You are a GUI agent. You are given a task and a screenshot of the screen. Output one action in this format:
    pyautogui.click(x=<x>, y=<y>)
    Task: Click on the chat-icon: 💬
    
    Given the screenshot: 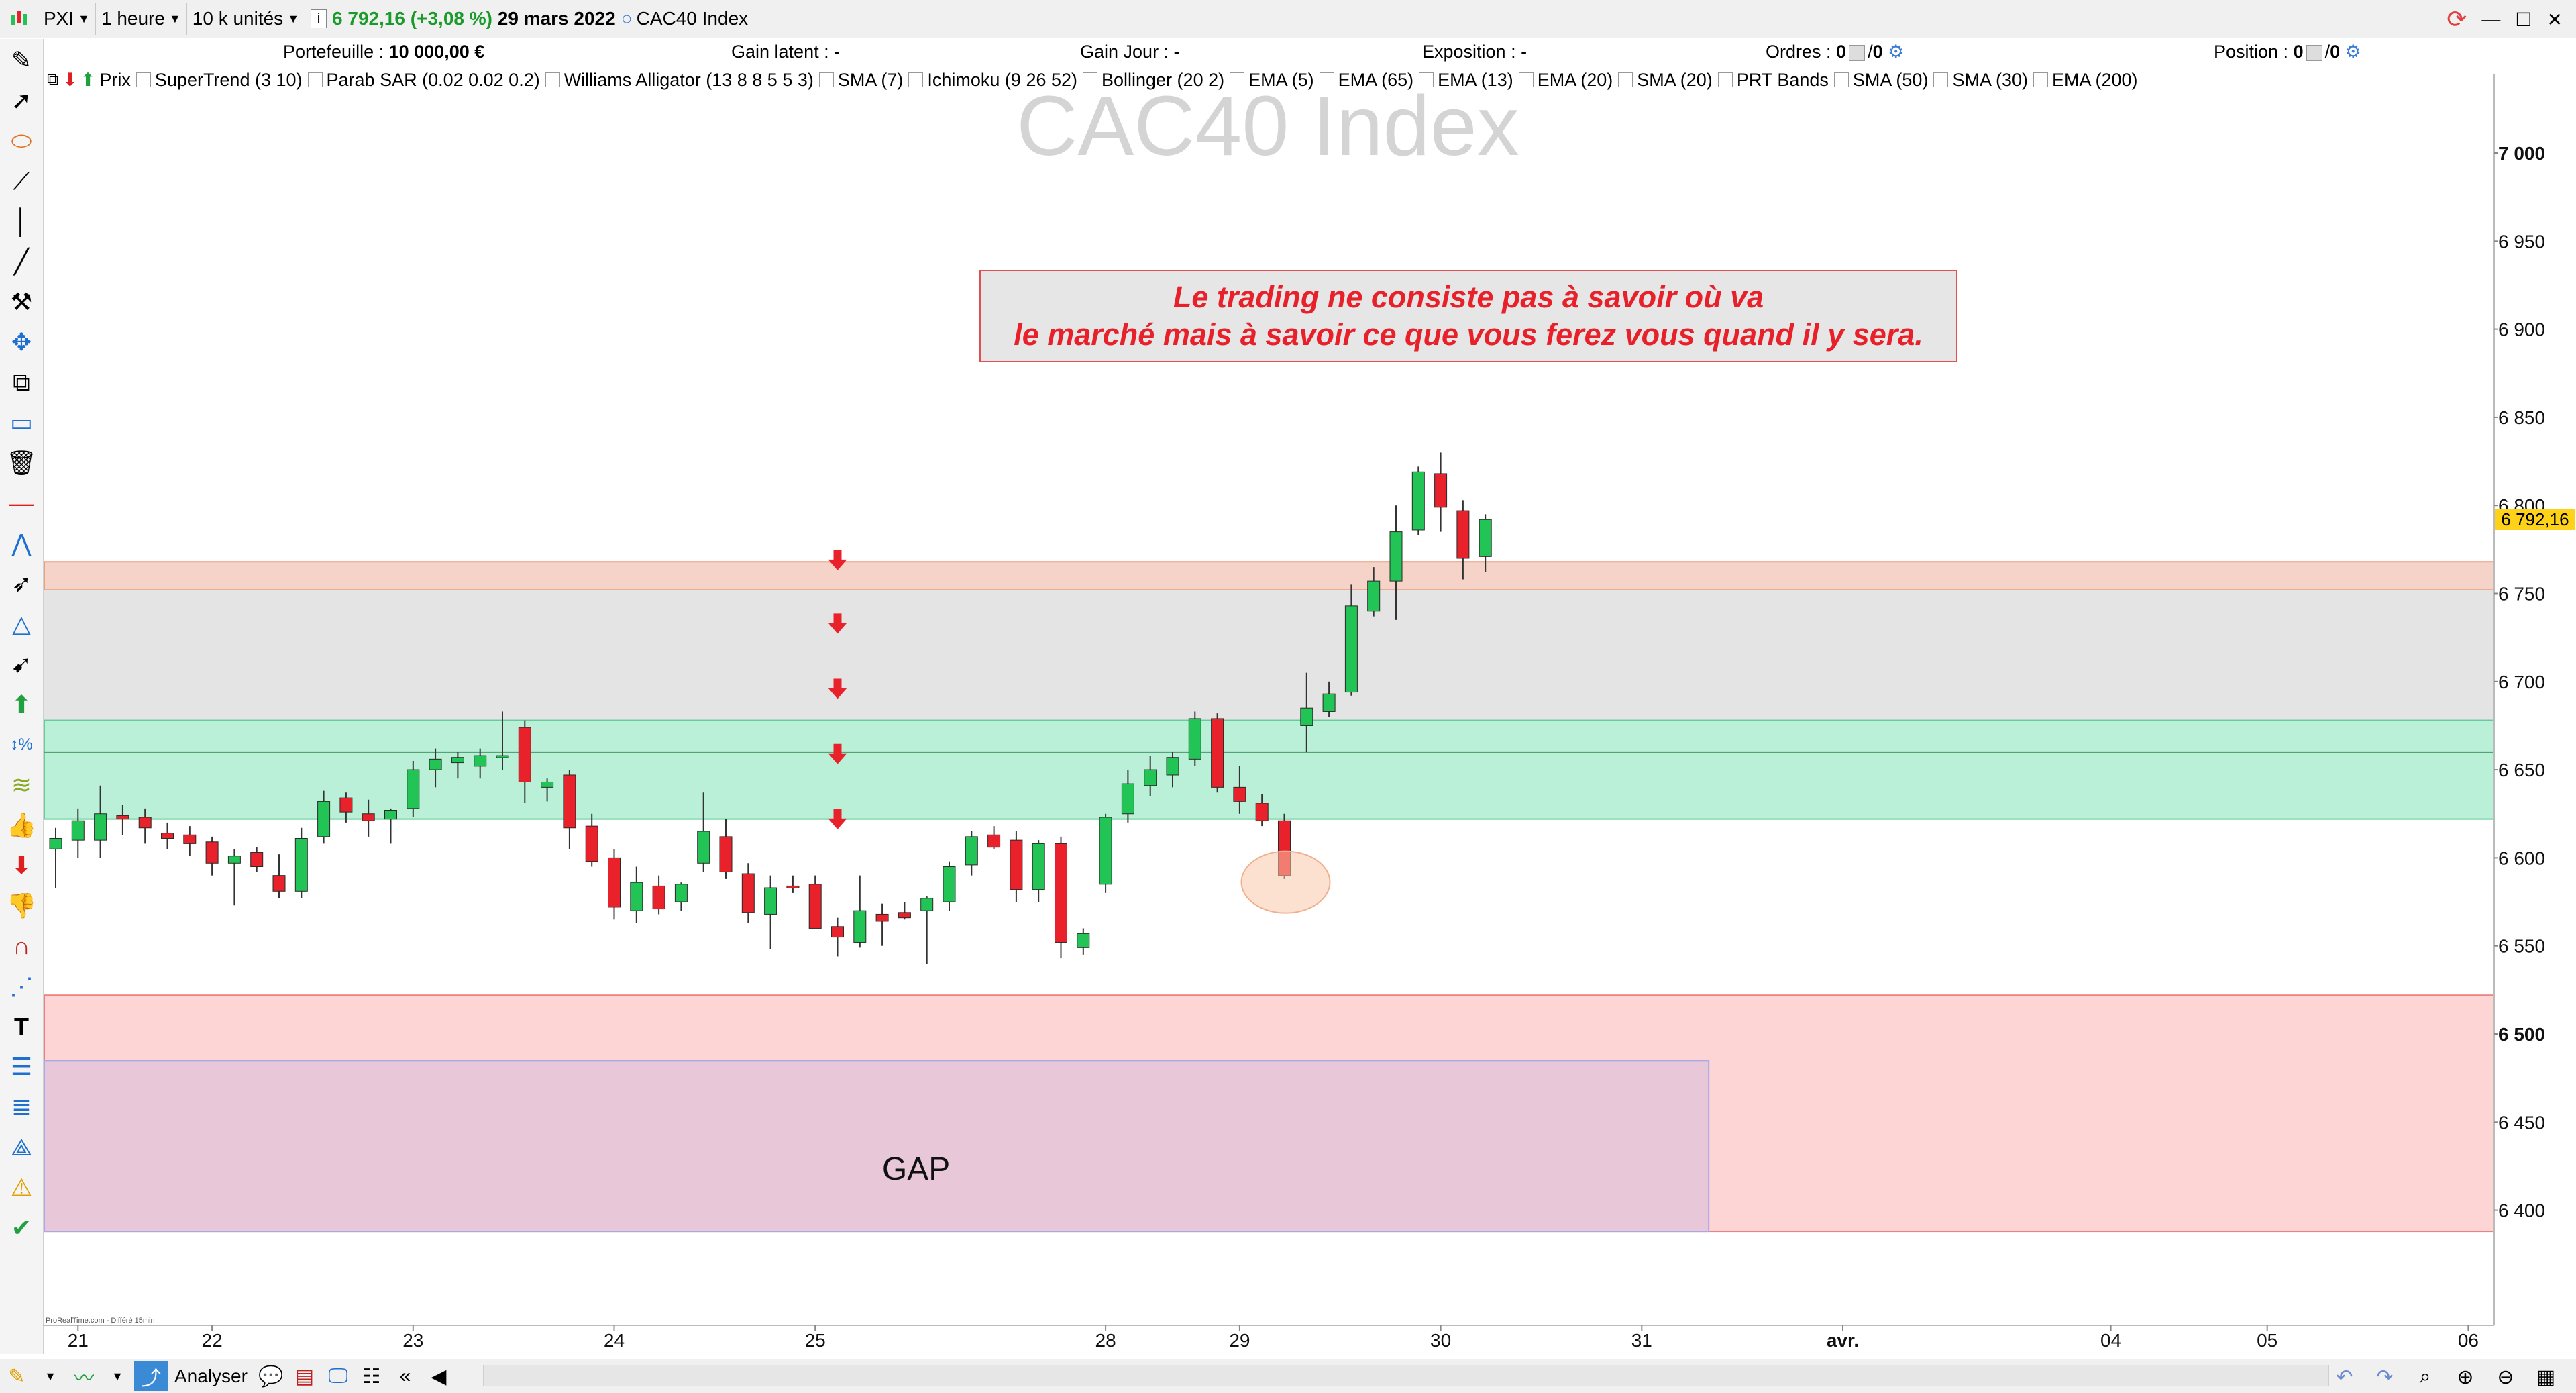 What is the action you would take?
    pyautogui.click(x=271, y=1376)
    